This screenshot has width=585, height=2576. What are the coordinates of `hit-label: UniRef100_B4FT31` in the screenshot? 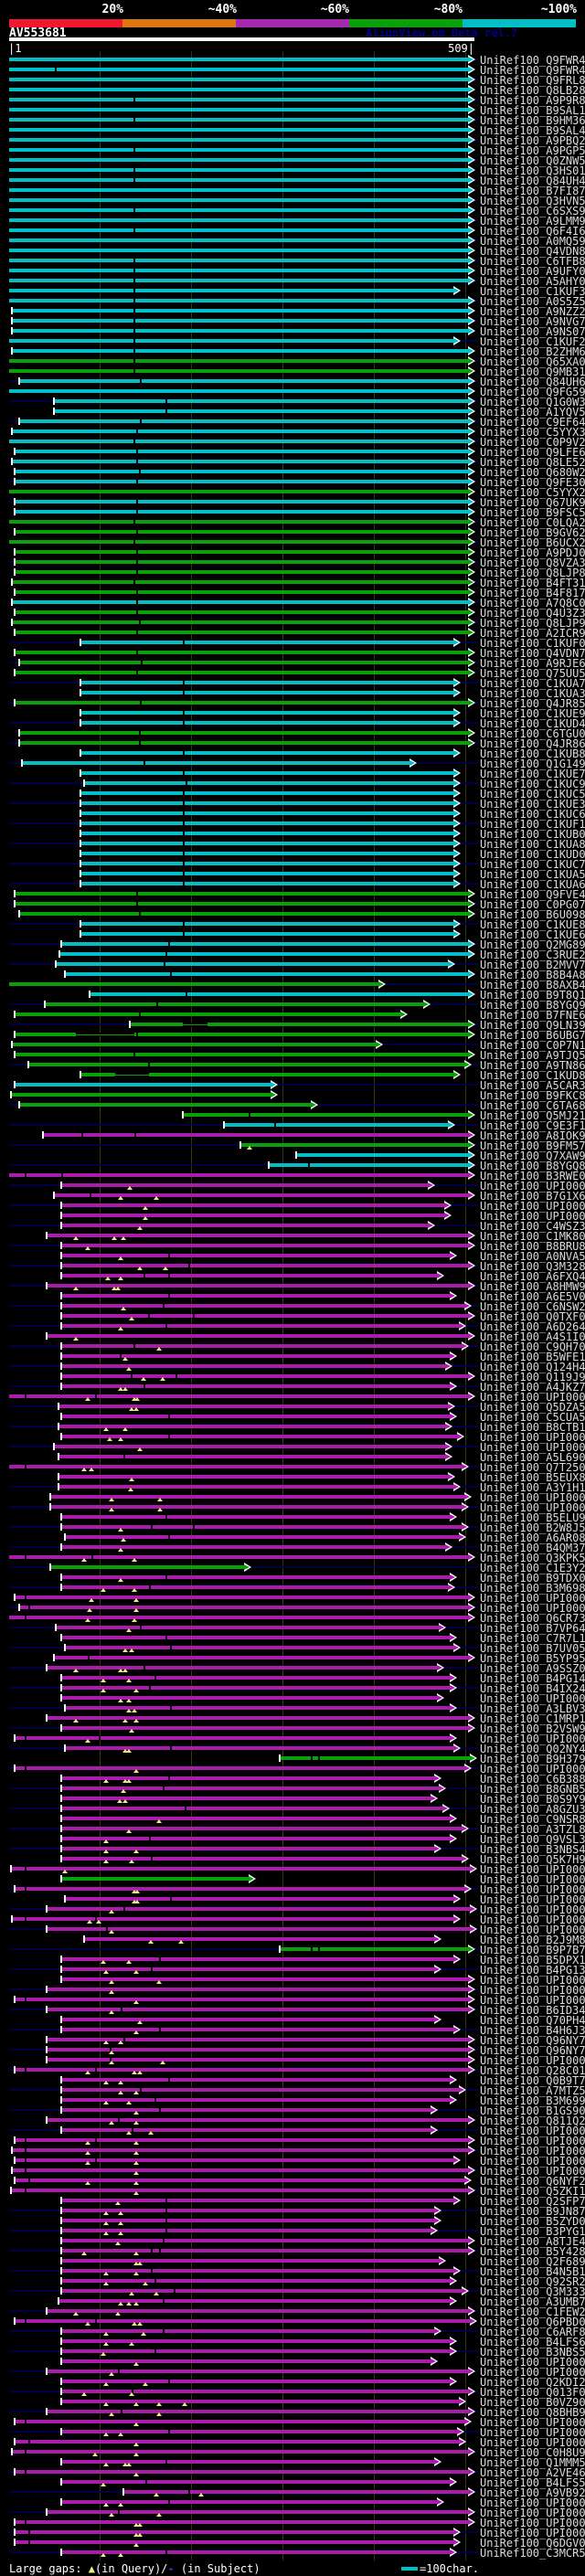 It's located at (533, 583).